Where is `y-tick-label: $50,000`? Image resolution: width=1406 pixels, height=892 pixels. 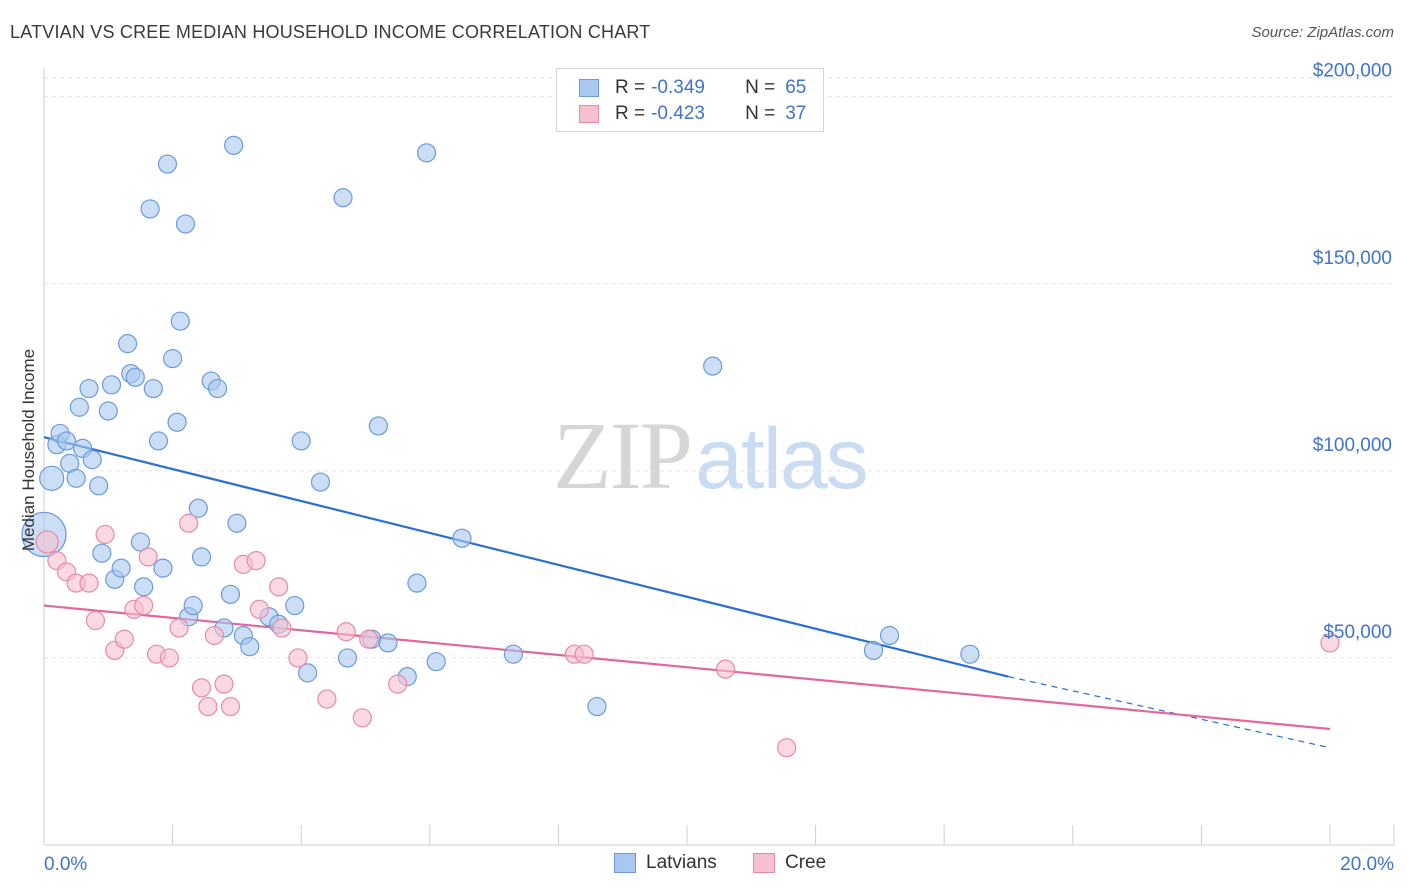 y-tick-label: $50,000 is located at coordinates (1357, 632).